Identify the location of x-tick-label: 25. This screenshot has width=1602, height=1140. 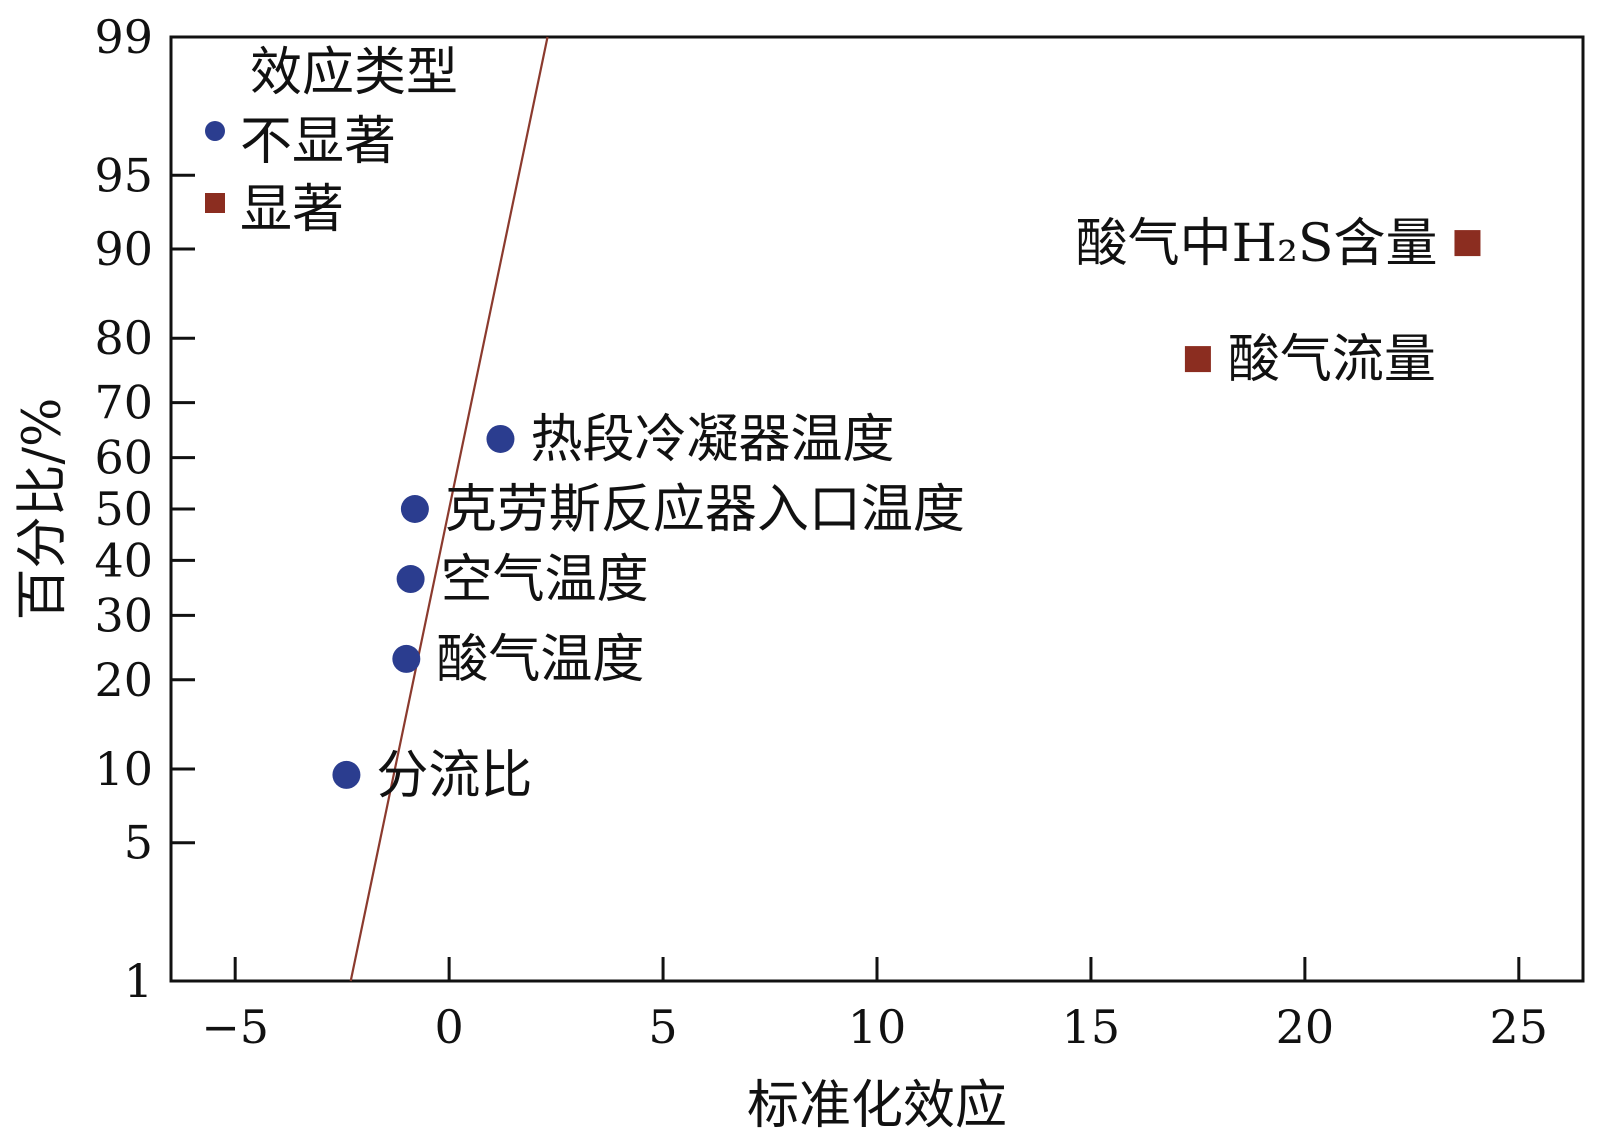
(1519, 1027).